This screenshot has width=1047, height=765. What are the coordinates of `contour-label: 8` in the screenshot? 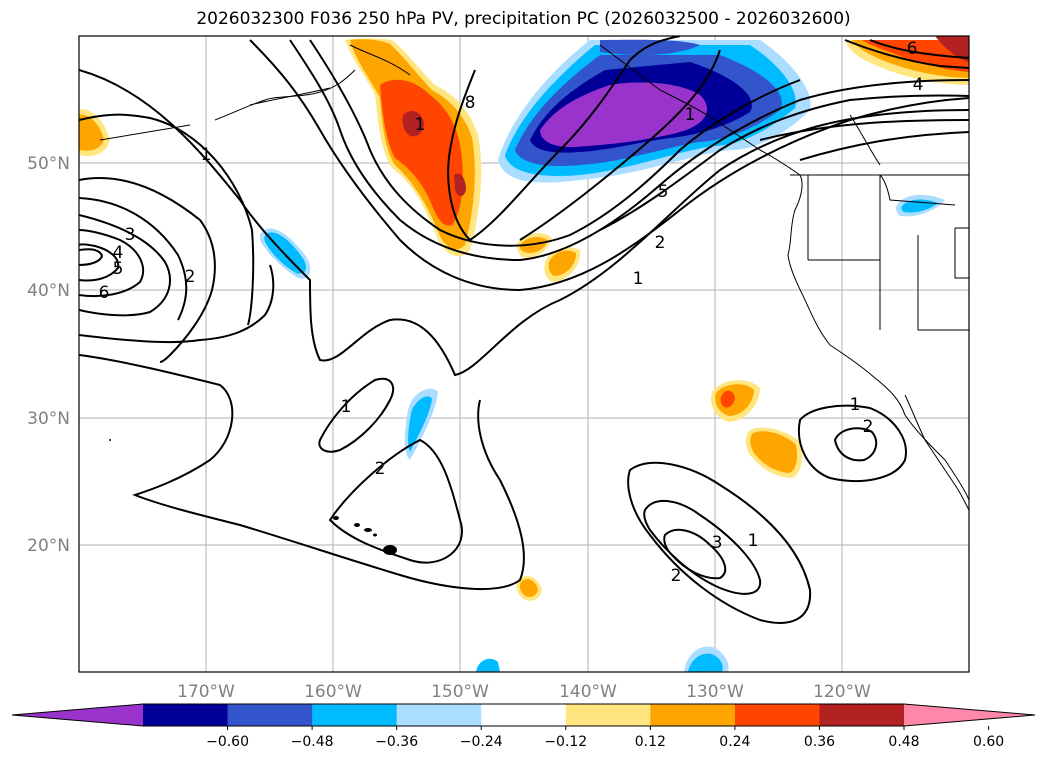 It's located at (470, 103).